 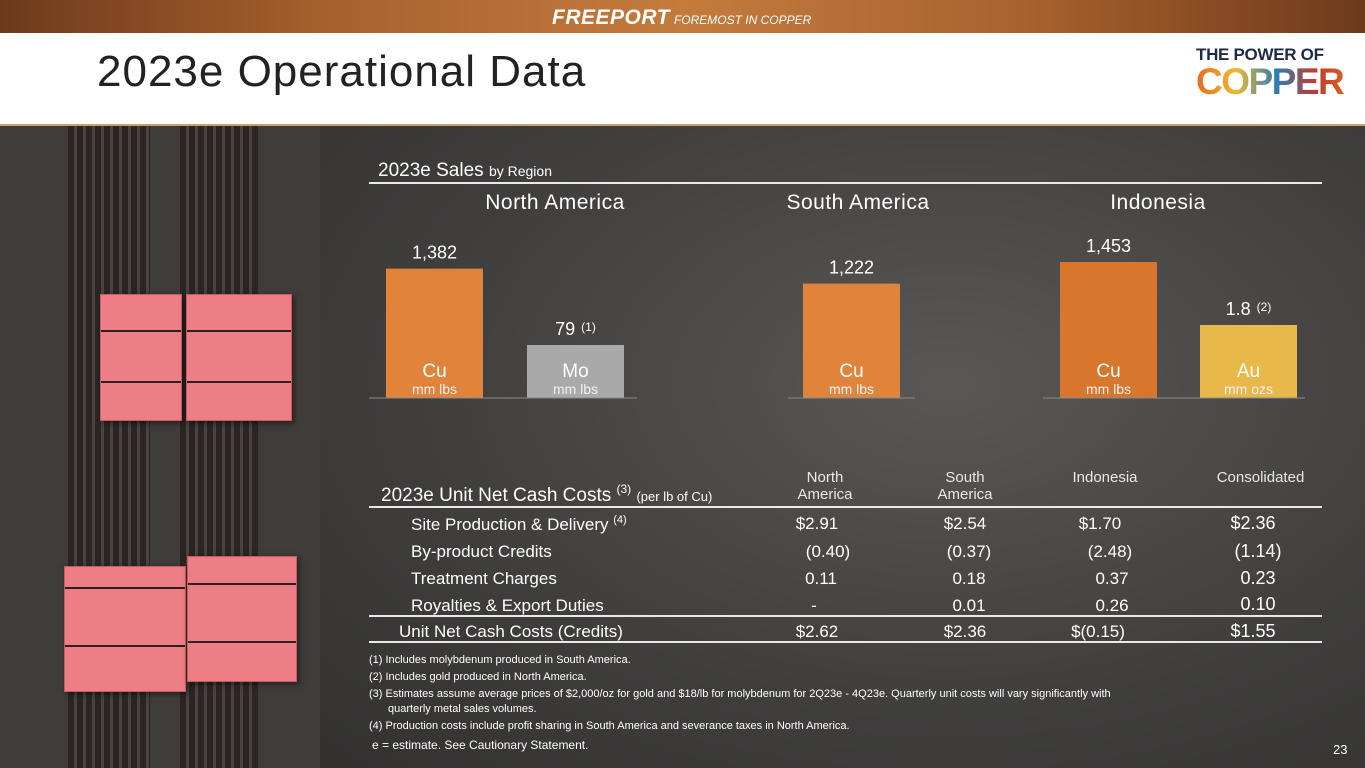 I want to click on cell-site-production-id: $1.70, so click(x=1100, y=523).